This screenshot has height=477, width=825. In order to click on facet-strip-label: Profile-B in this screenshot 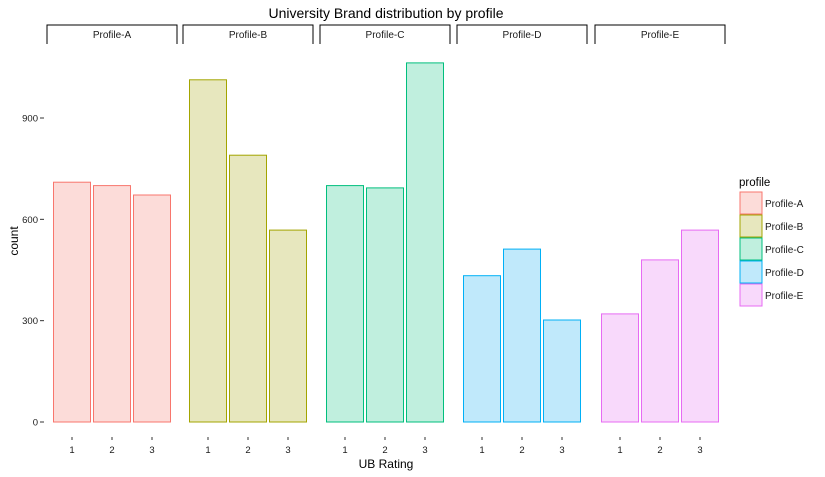, I will do `click(248, 35)`.